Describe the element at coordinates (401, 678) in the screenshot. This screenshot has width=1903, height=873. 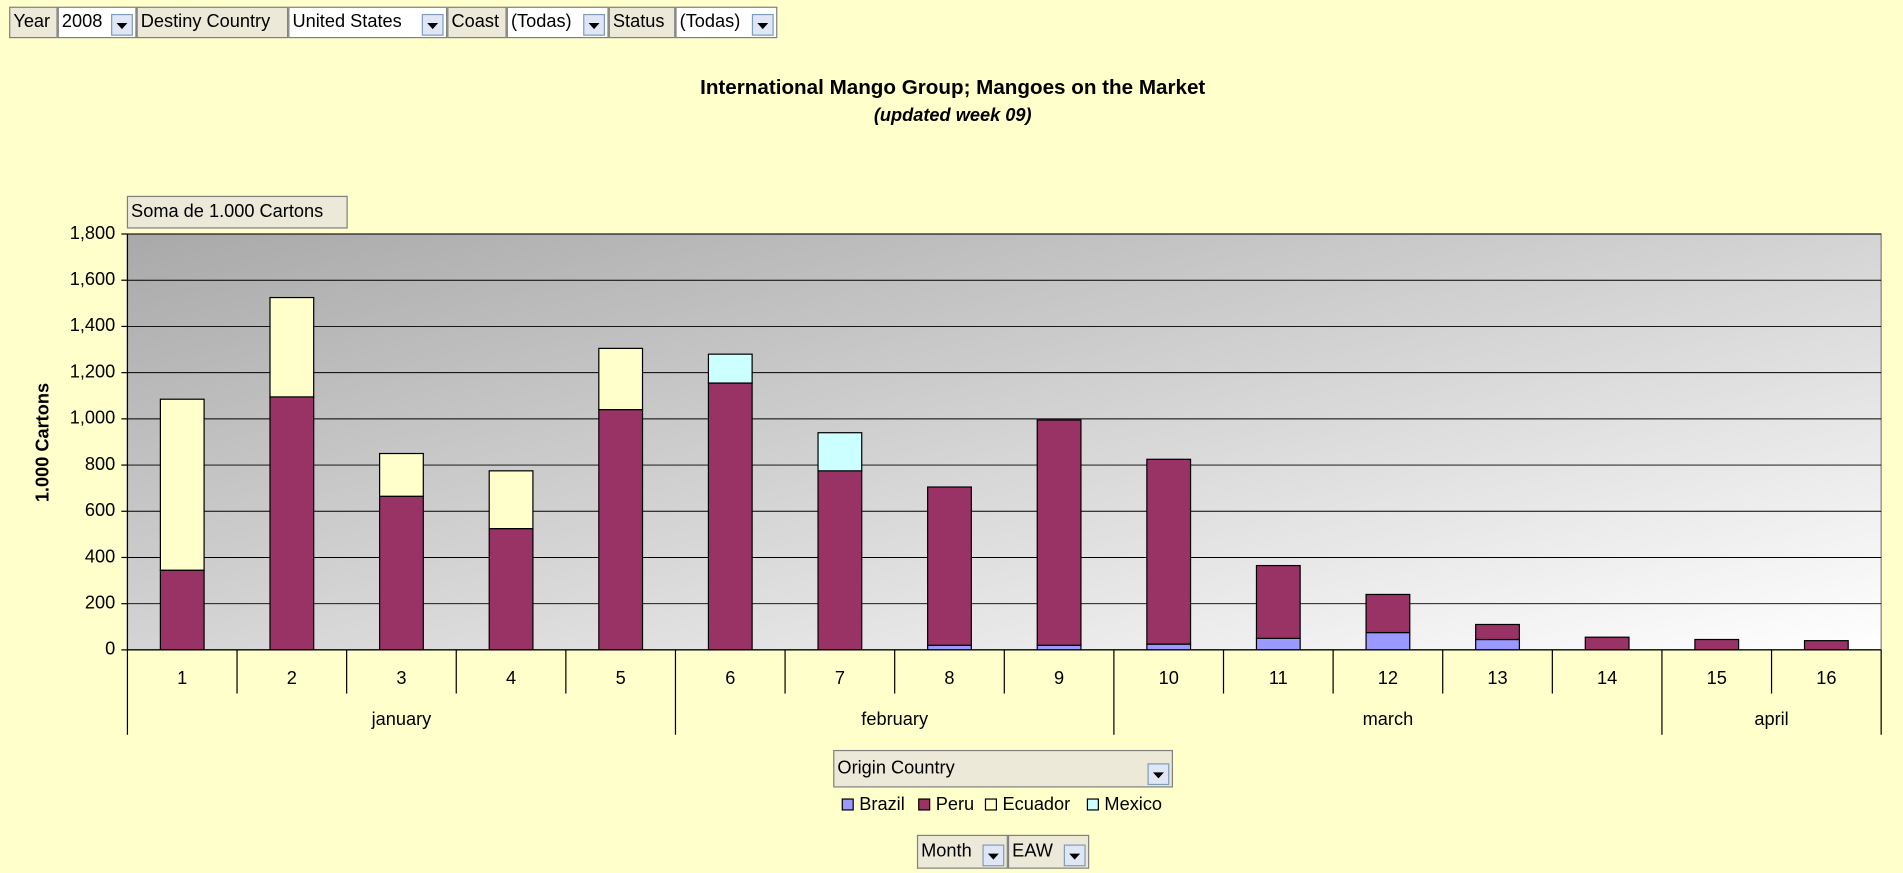
I see `x-tick-label: 3` at that location.